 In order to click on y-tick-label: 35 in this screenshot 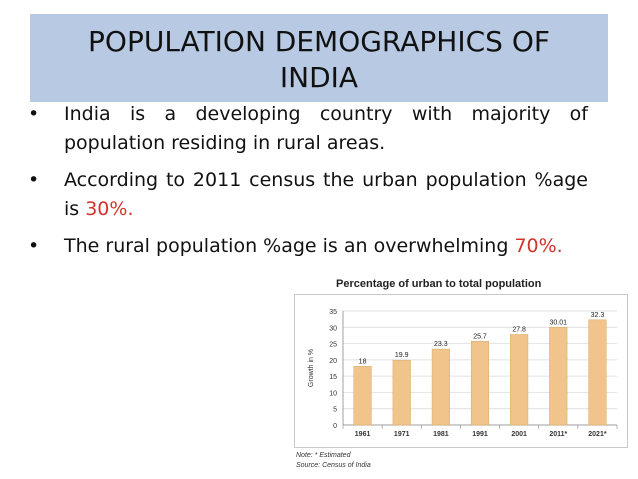, I will do `click(333, 312)`.